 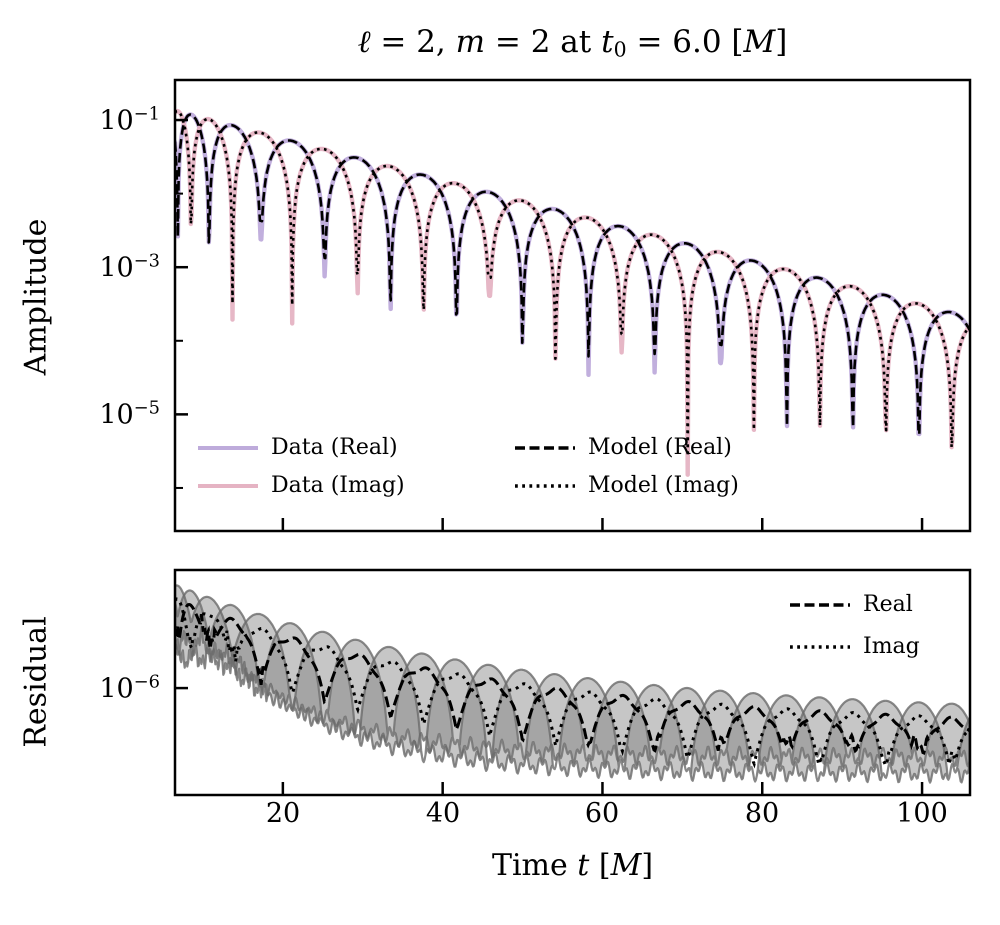 I want to click on x-label-segment: M, so click(x=626, y=865).